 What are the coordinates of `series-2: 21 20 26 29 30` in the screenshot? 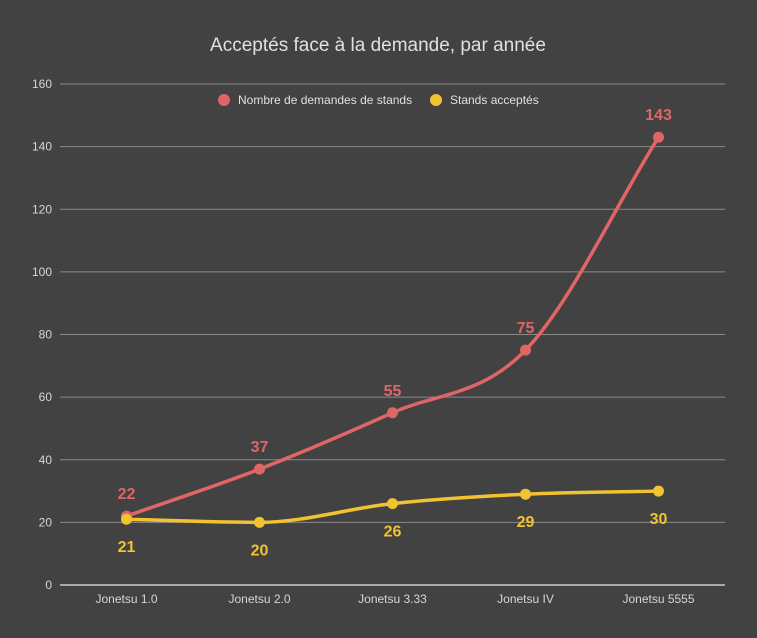 It's located at (393, 522).